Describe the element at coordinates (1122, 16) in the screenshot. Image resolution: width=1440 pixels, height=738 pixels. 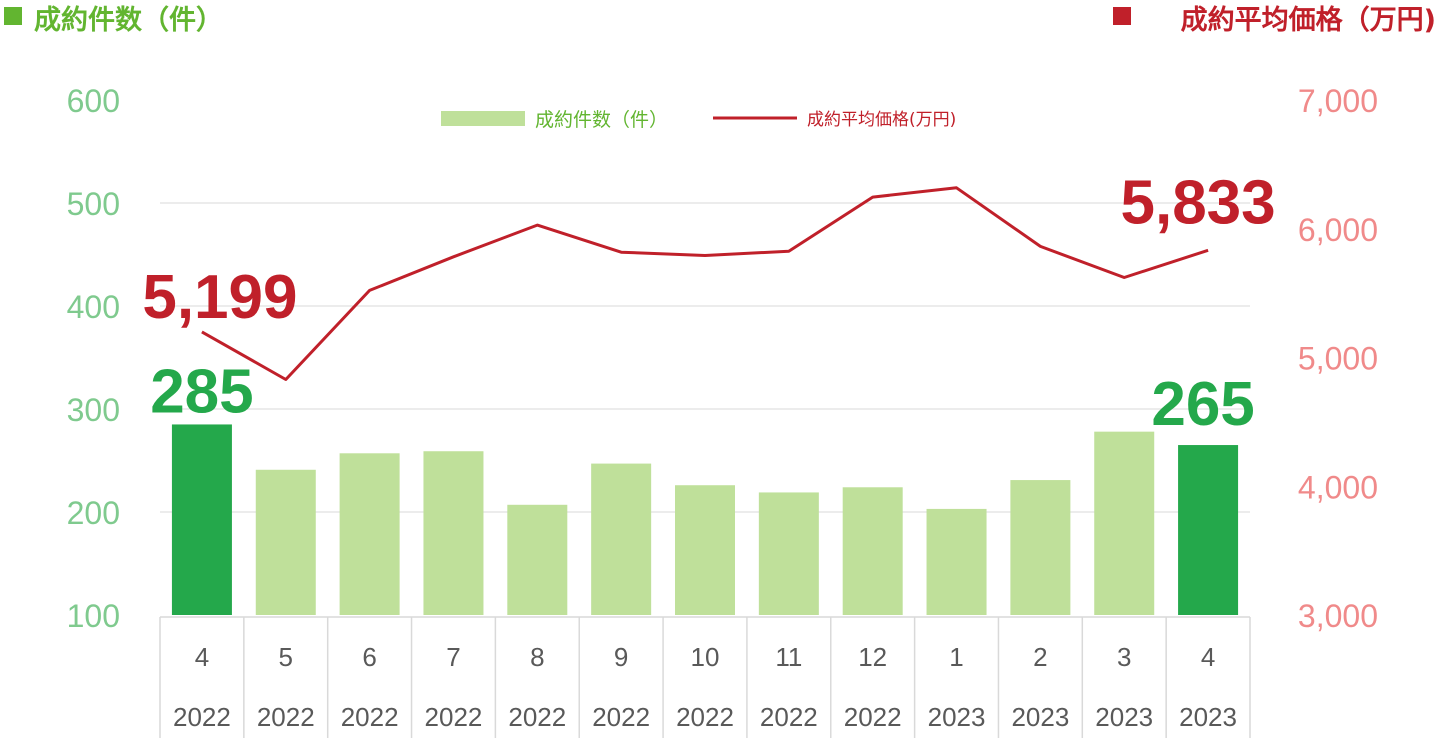
I see `right-title-square-icon` at that location.